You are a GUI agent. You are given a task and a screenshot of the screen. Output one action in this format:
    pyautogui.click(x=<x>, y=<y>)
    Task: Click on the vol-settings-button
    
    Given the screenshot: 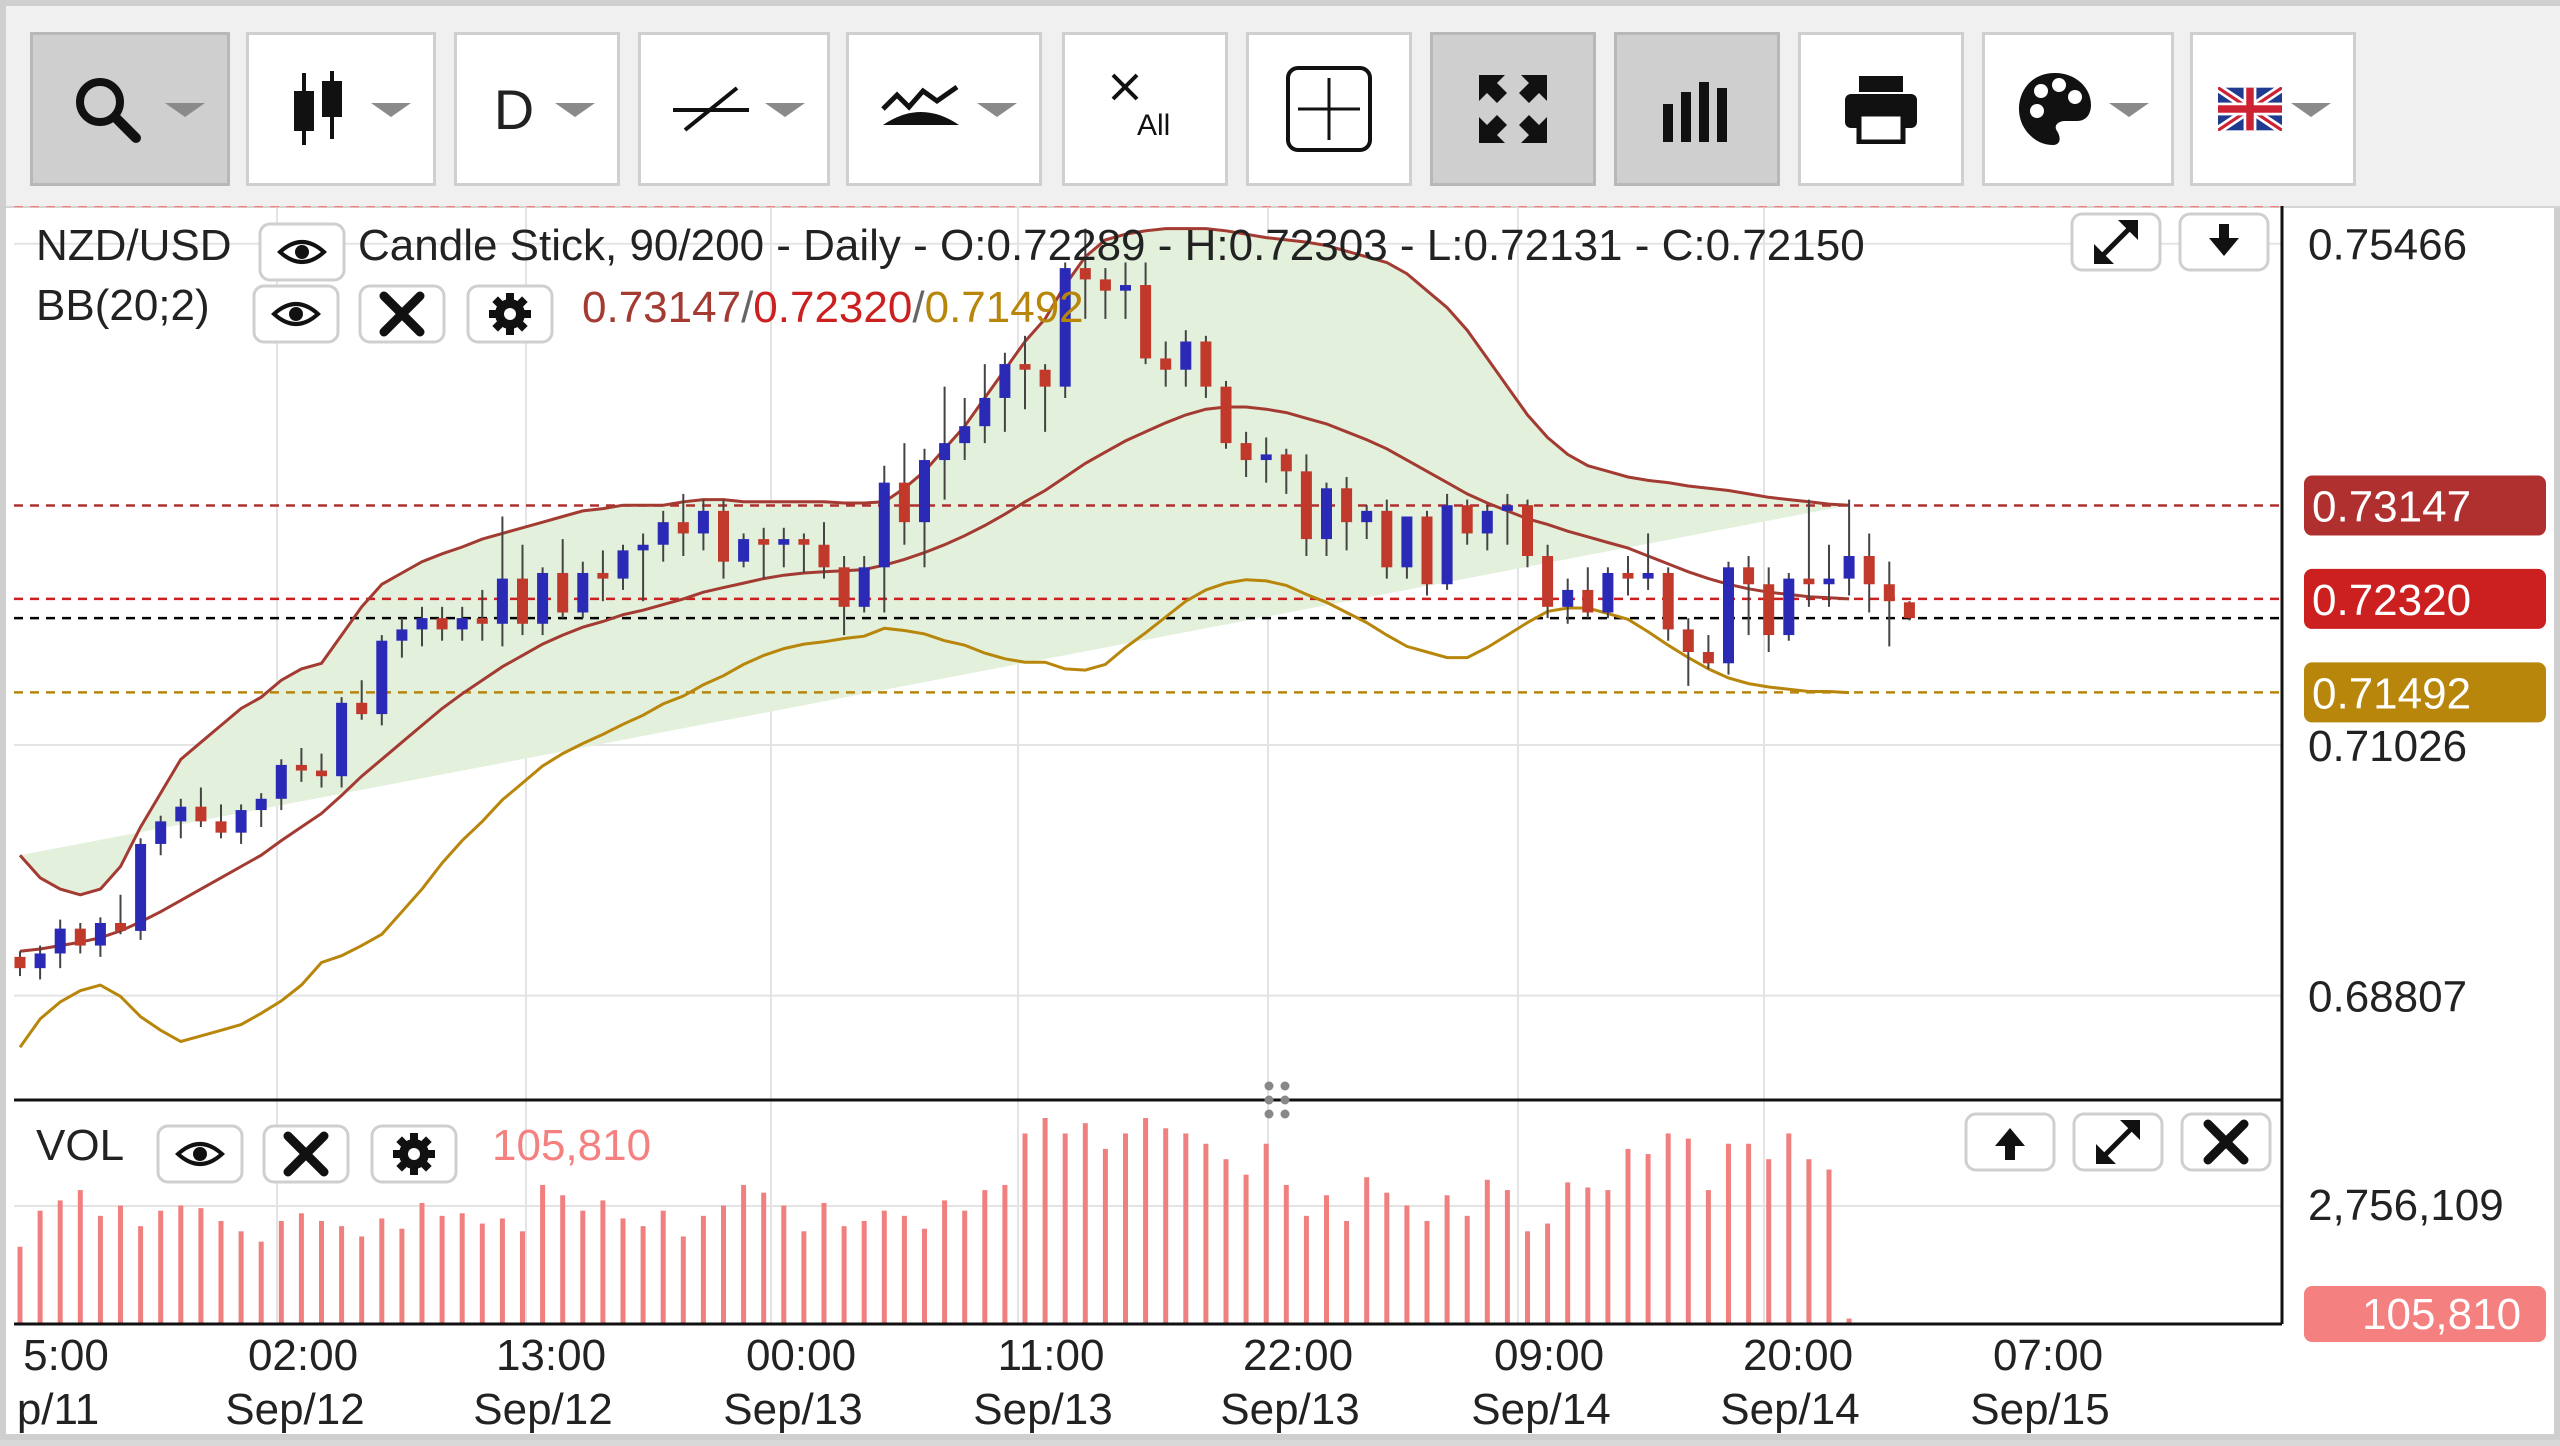 What is the action you would take?
    pyautogui.click(x=414, y=1154)
    